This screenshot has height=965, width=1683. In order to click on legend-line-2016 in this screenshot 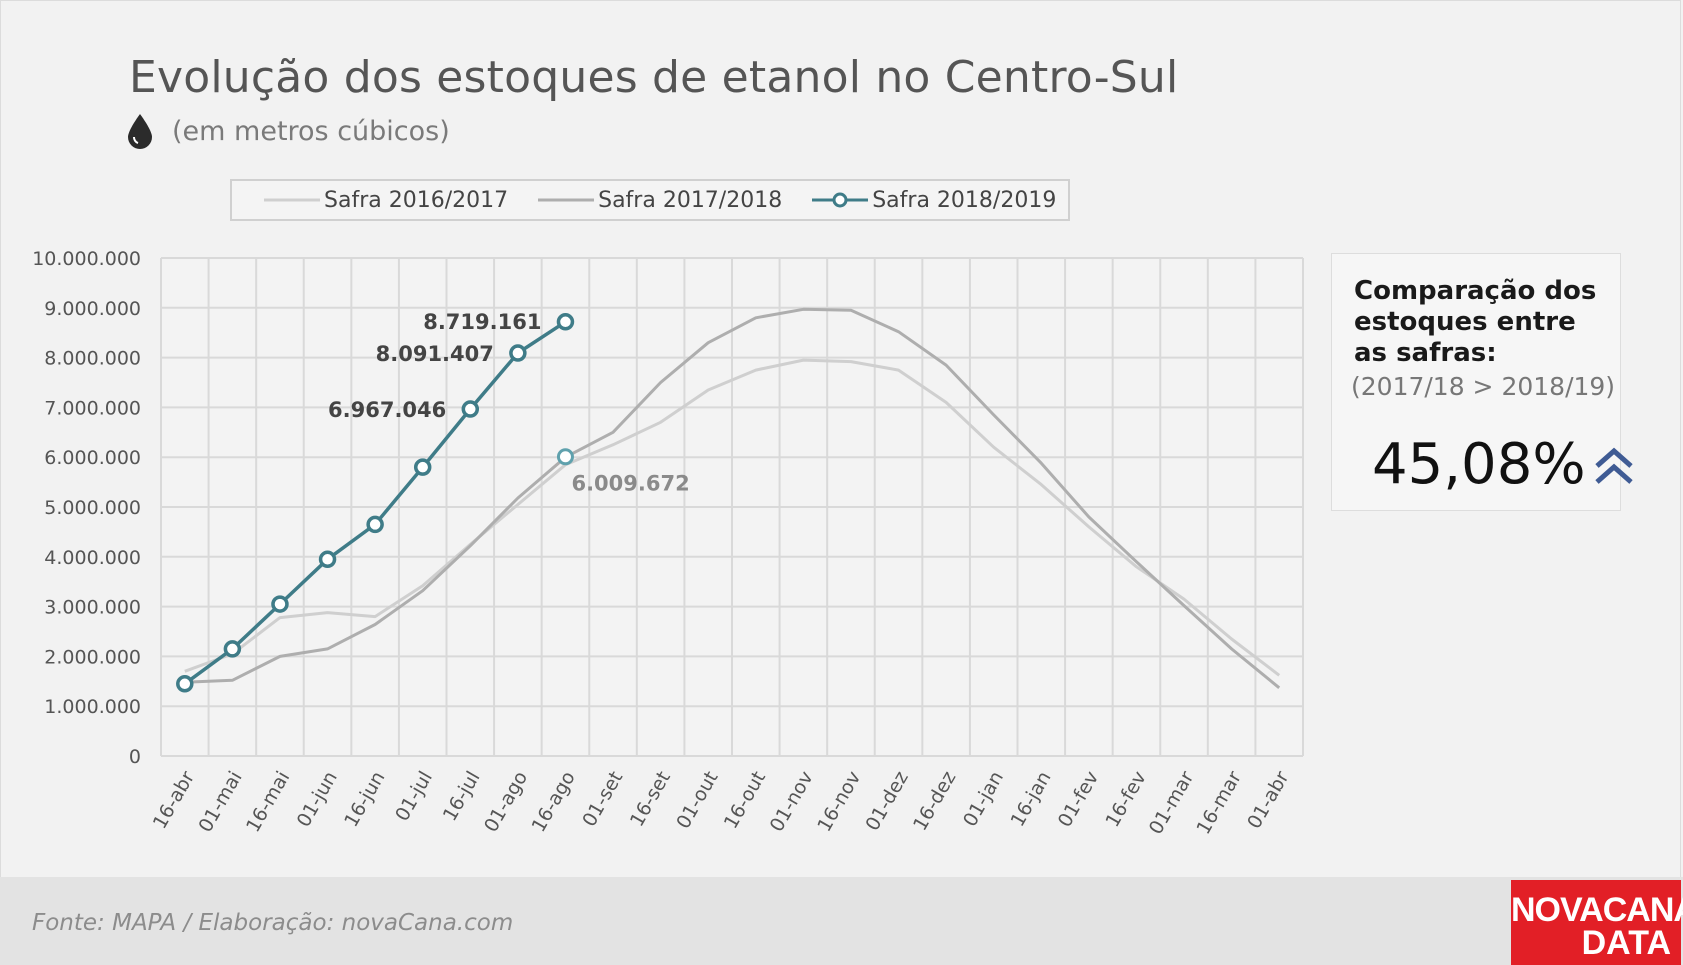, I will do `click(292, 200)`.